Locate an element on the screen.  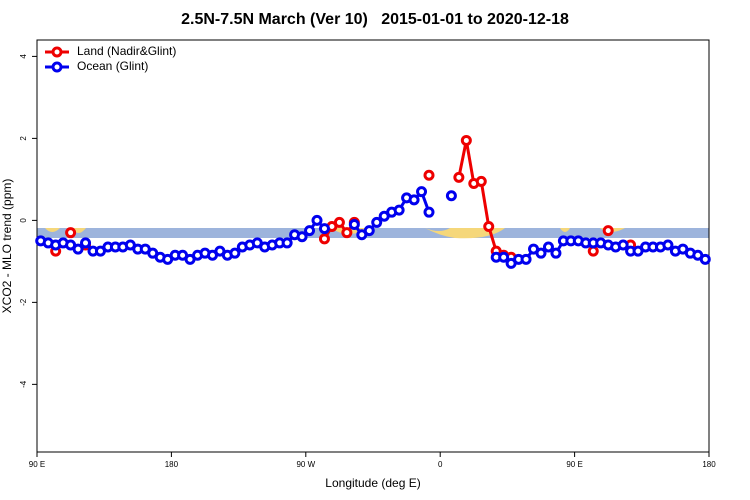
legend-label: Ocean (Glint) is located at coordinates (112, 66).